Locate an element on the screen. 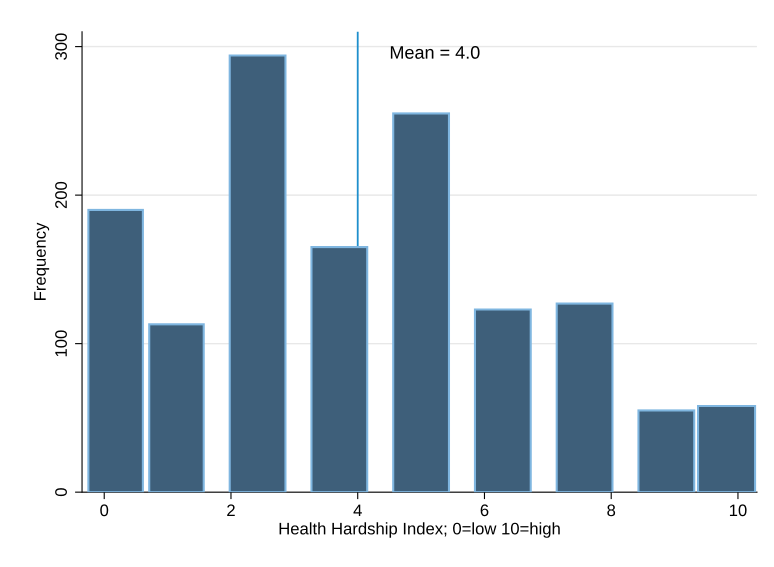  x-tick-label: 6 is located at coordinates (484, 510).